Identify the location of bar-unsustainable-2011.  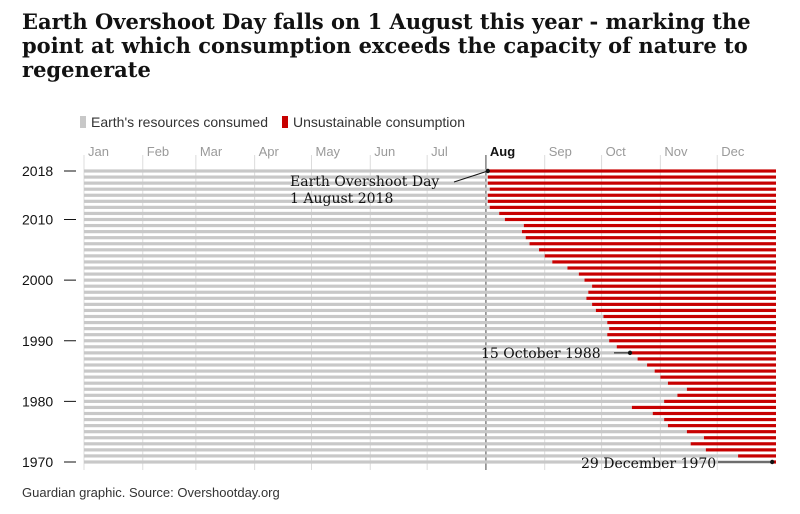
(637, 213).